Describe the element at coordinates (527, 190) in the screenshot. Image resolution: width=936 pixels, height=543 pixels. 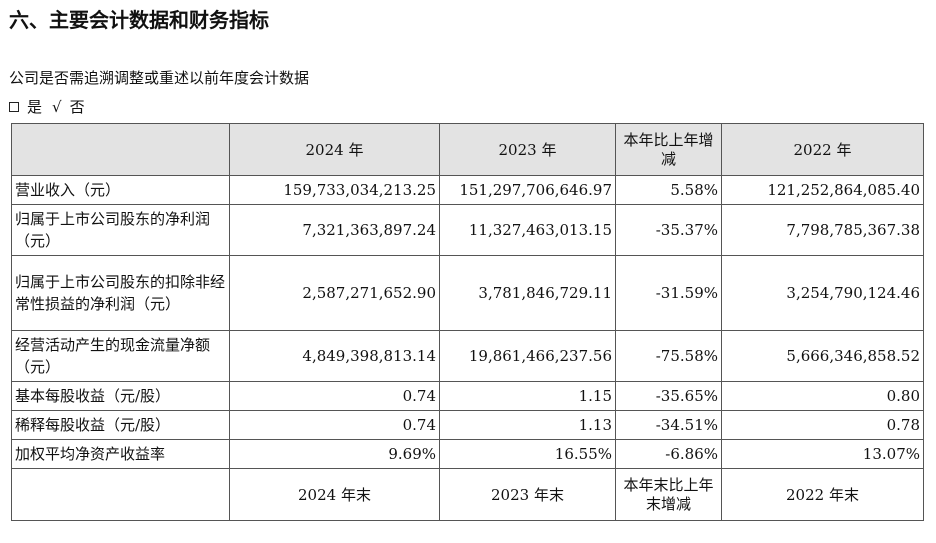
I see `cell-value: 151,297,706,646.97` at that location.